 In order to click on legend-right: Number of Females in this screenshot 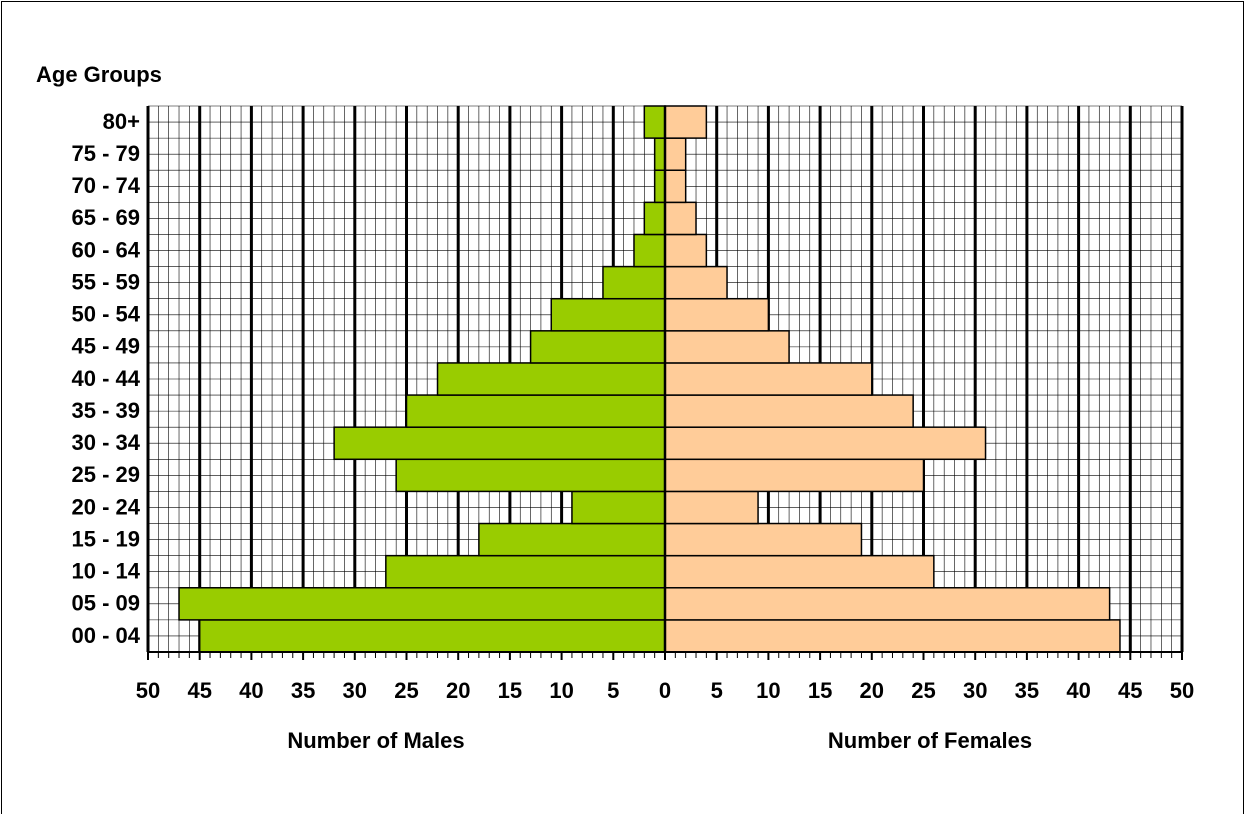, I will do `click(930, 740)`.